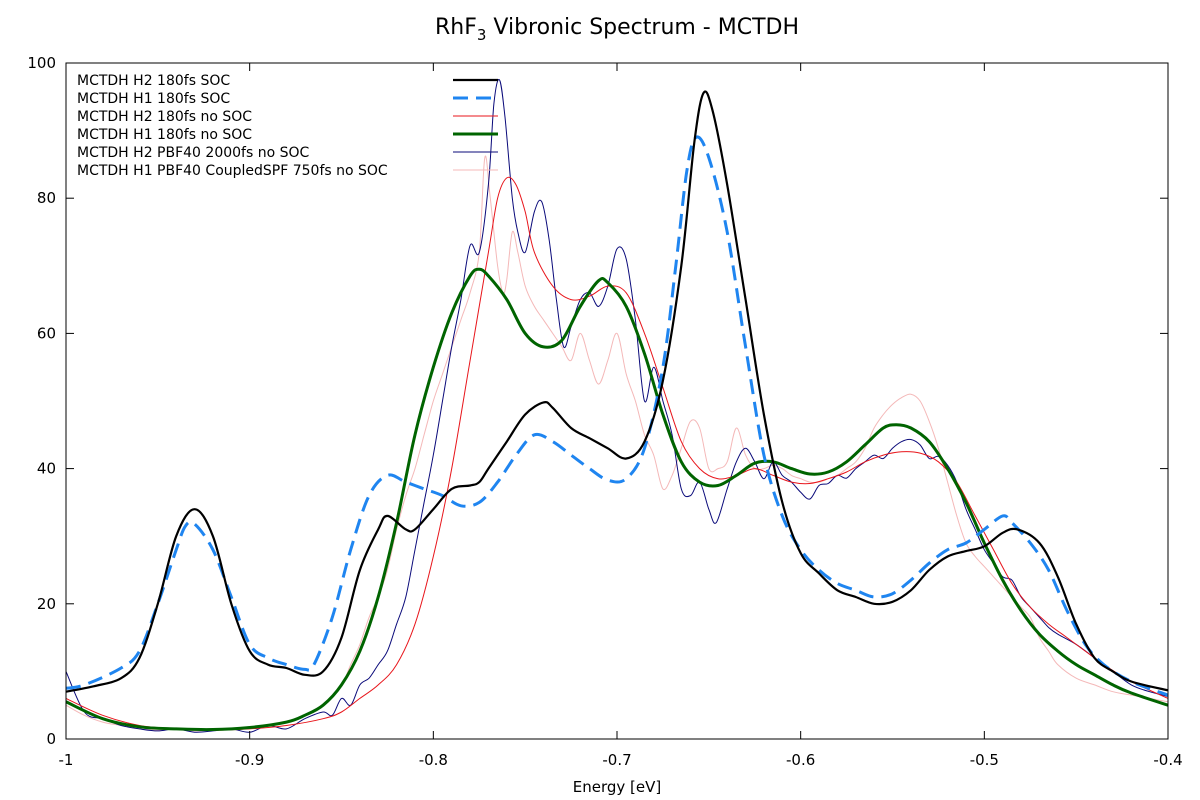 The height and width of the screenshot is (800, 1200). I want to click on x-tick-label-1: -0.9, so click(249, 760).